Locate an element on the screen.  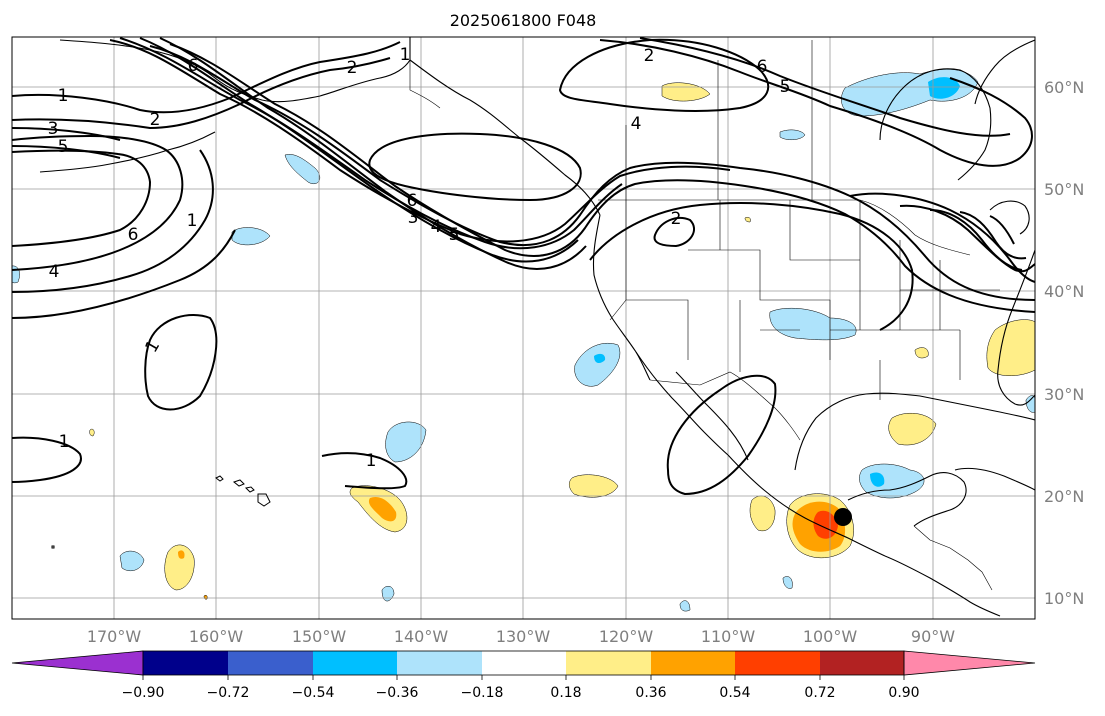
patch-pos-small-b is located at coordinates (205, 597).